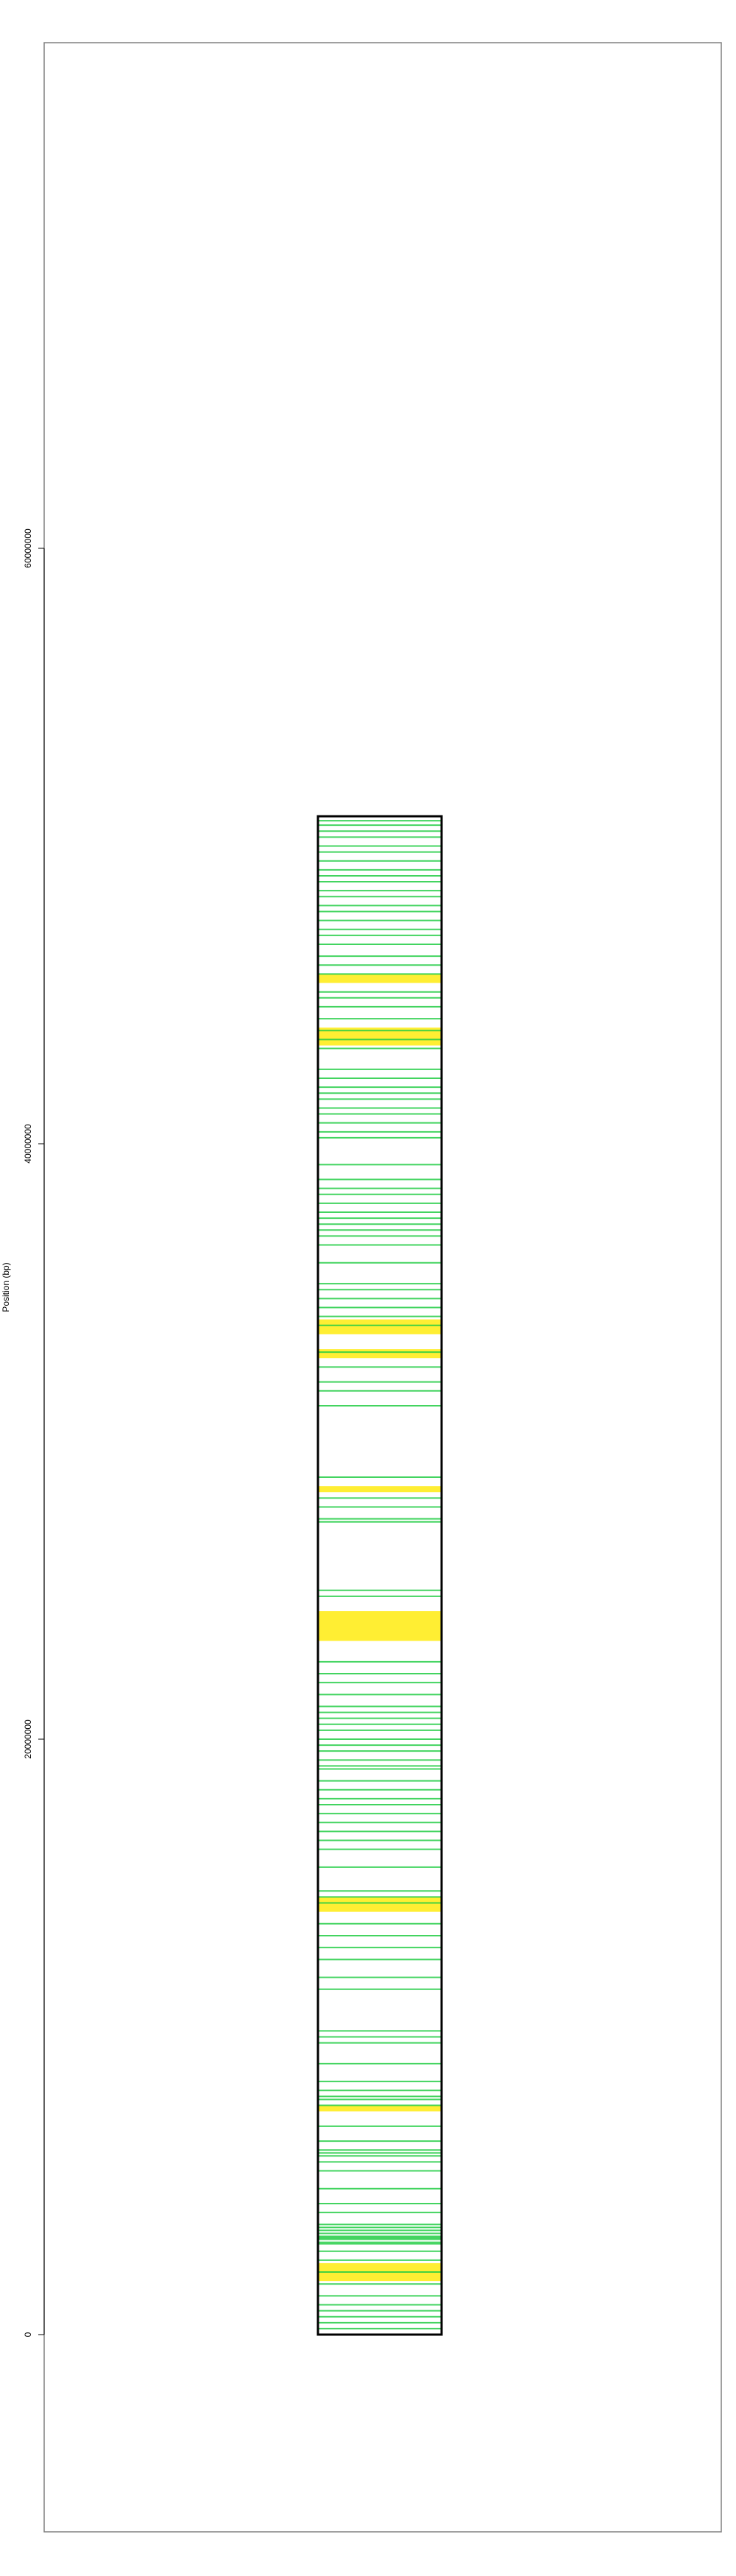 This screenshot has width=736, height=2576. Describe the element at coordinates (28, 2334) in the screenshot. I see `y-tick-label-0: 0` at that location.